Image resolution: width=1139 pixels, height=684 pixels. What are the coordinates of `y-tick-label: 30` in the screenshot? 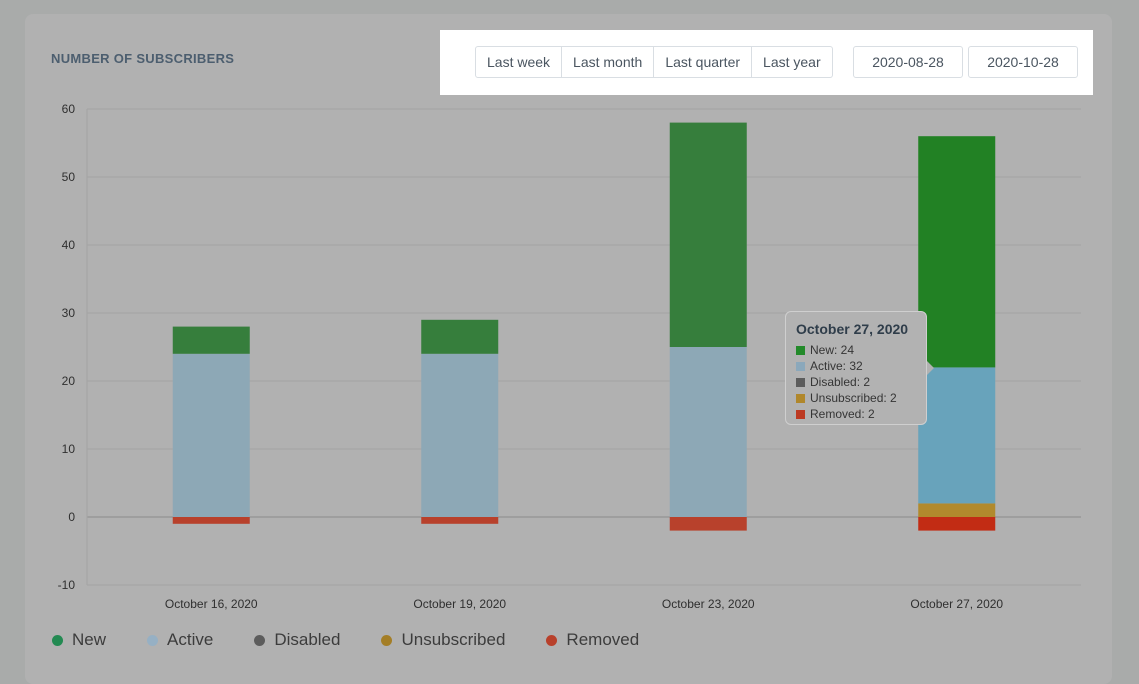 It's located at (69, 313).